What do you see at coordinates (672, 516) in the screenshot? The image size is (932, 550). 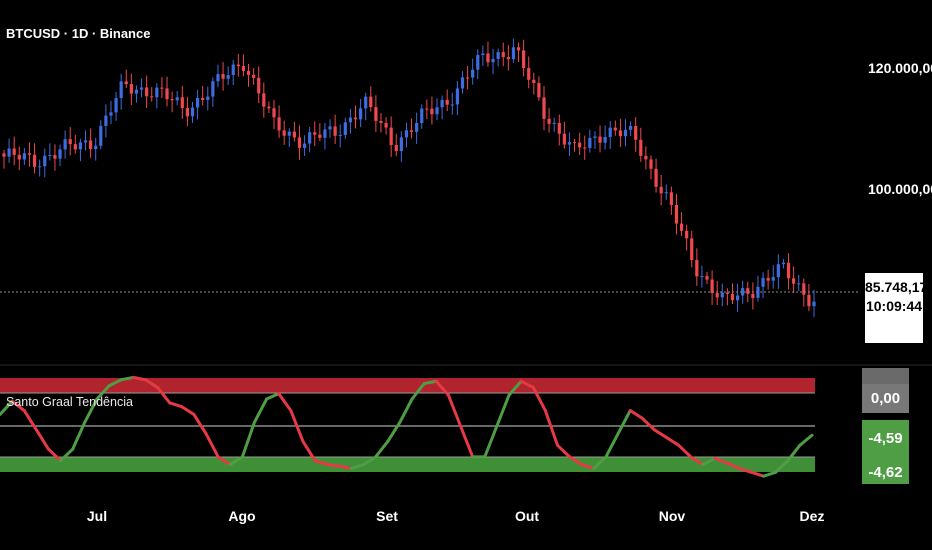 I see `x-label-nov: Nov` at bounding box center [672, 516].